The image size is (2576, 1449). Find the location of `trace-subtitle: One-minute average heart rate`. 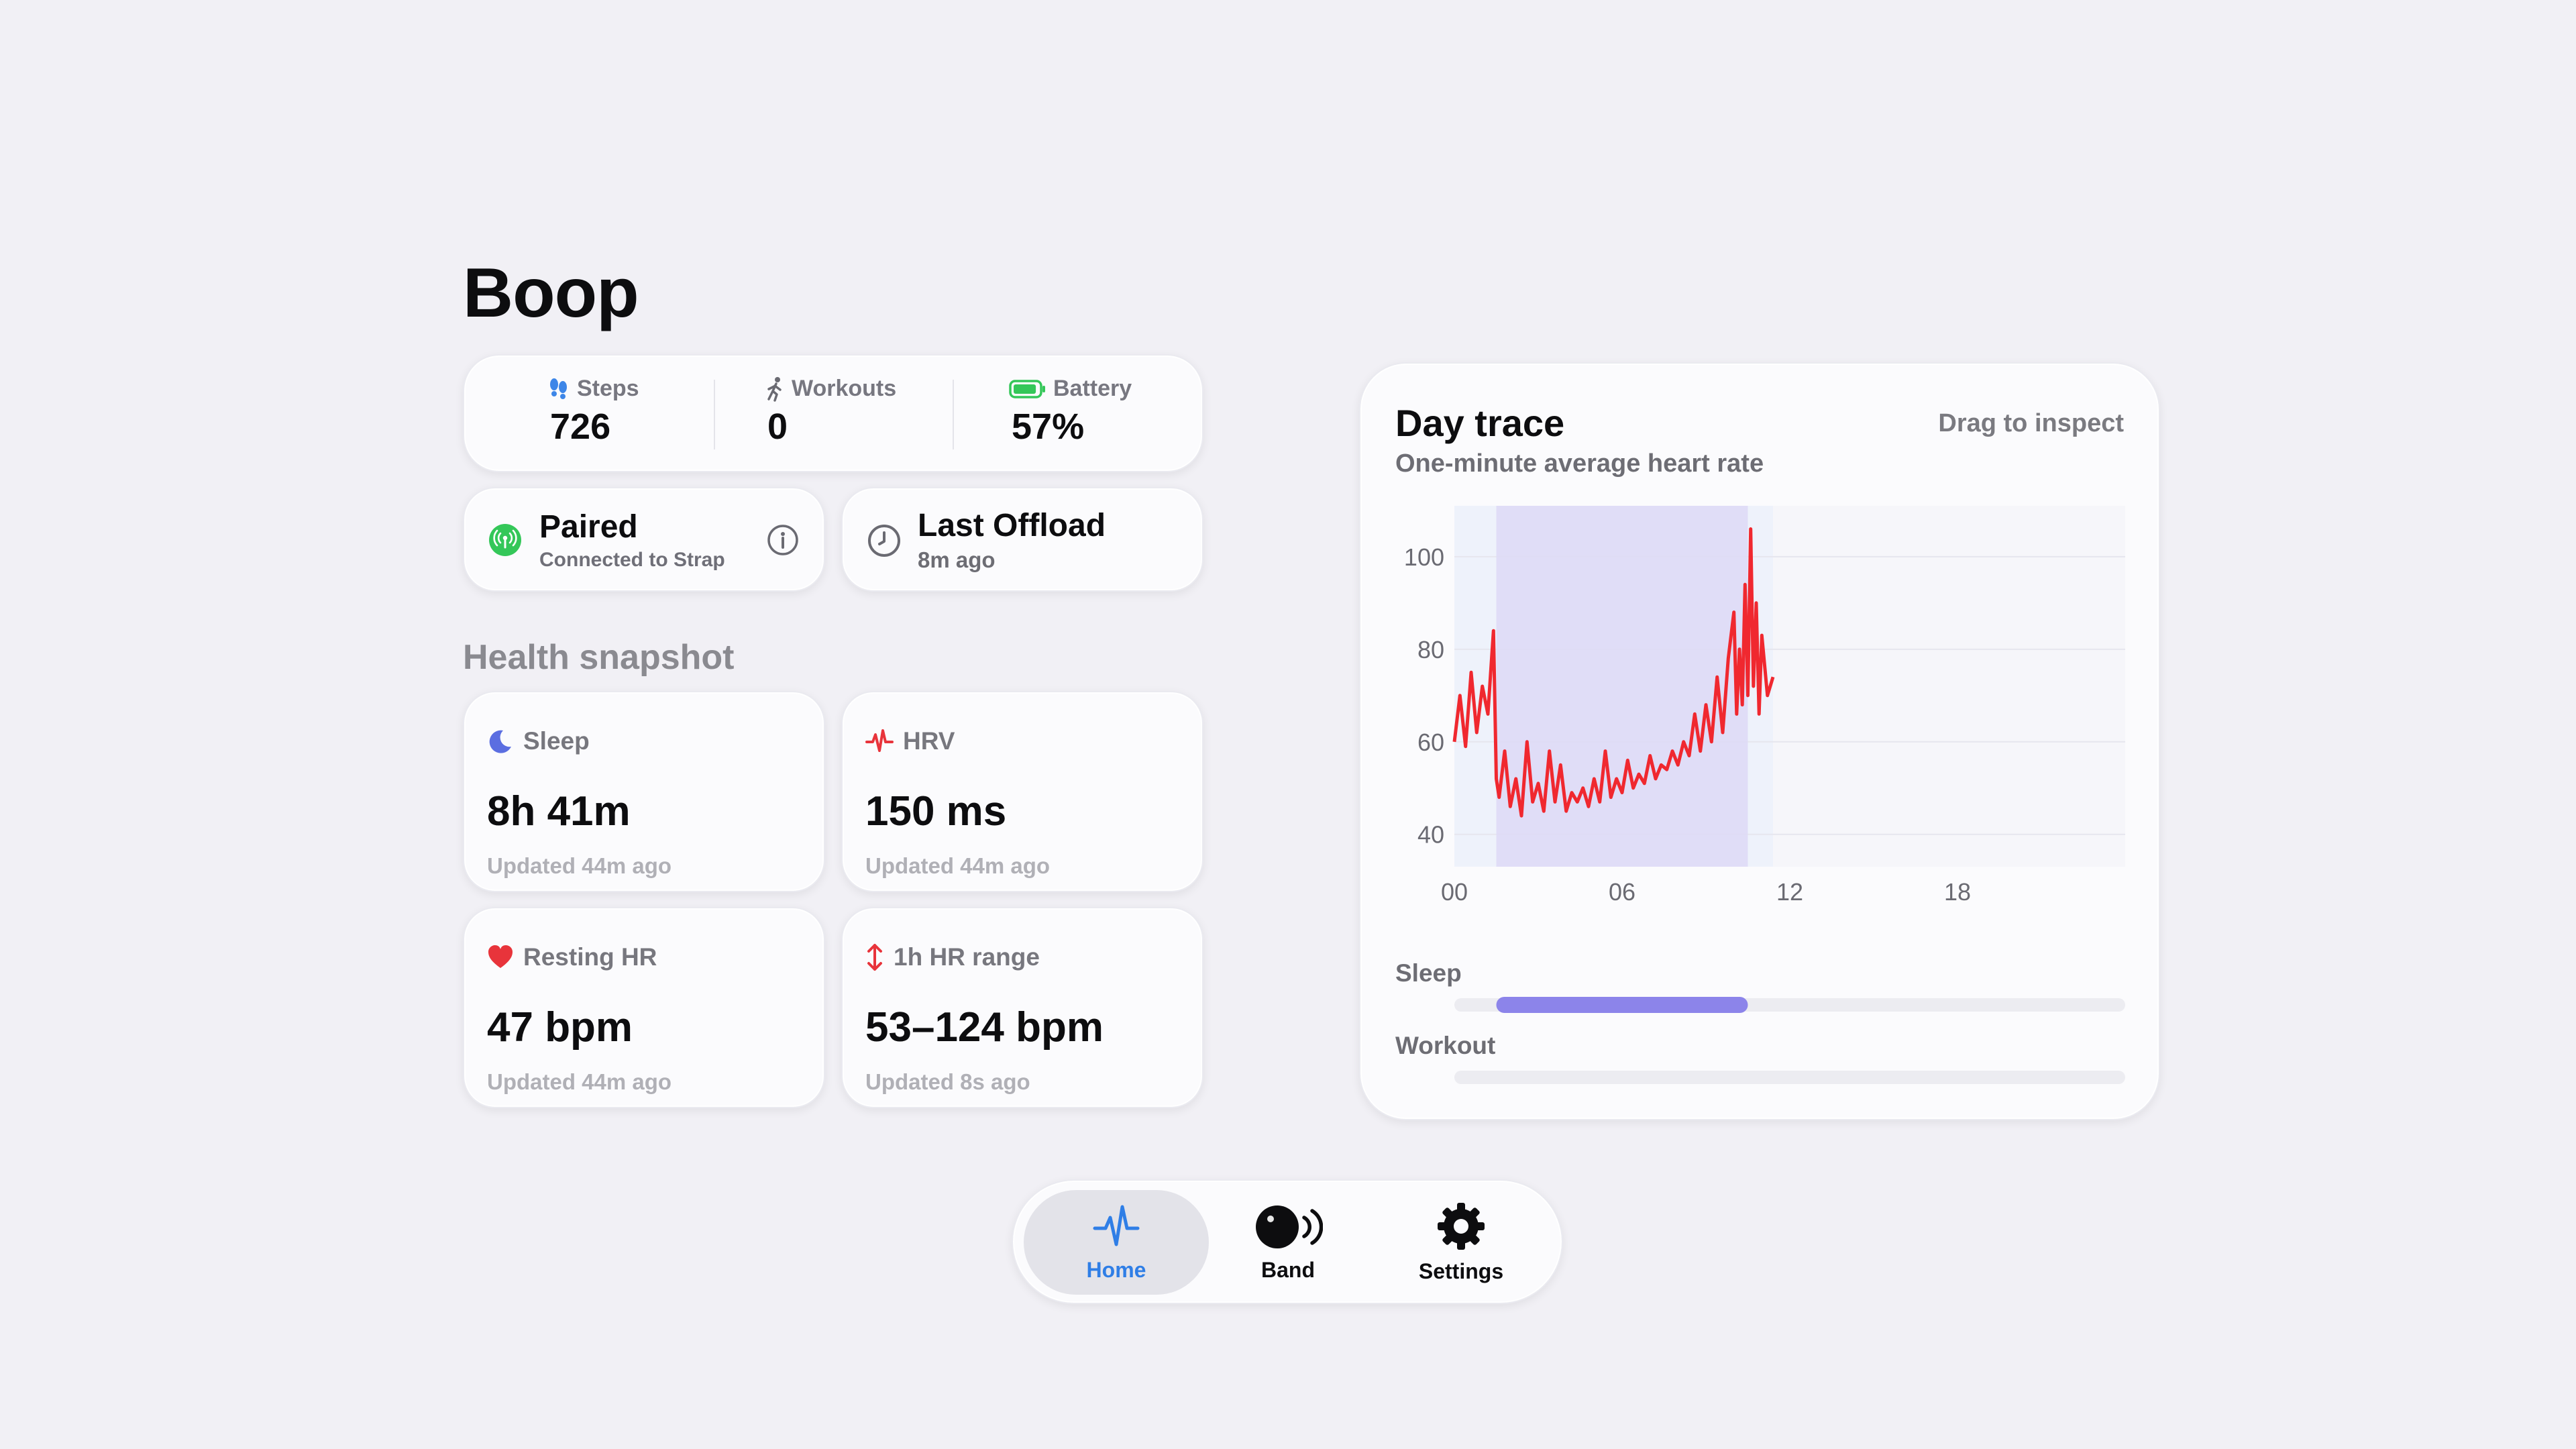

trace-subtitle: One-minute average heart rate is located at coordinates (1579, 463).